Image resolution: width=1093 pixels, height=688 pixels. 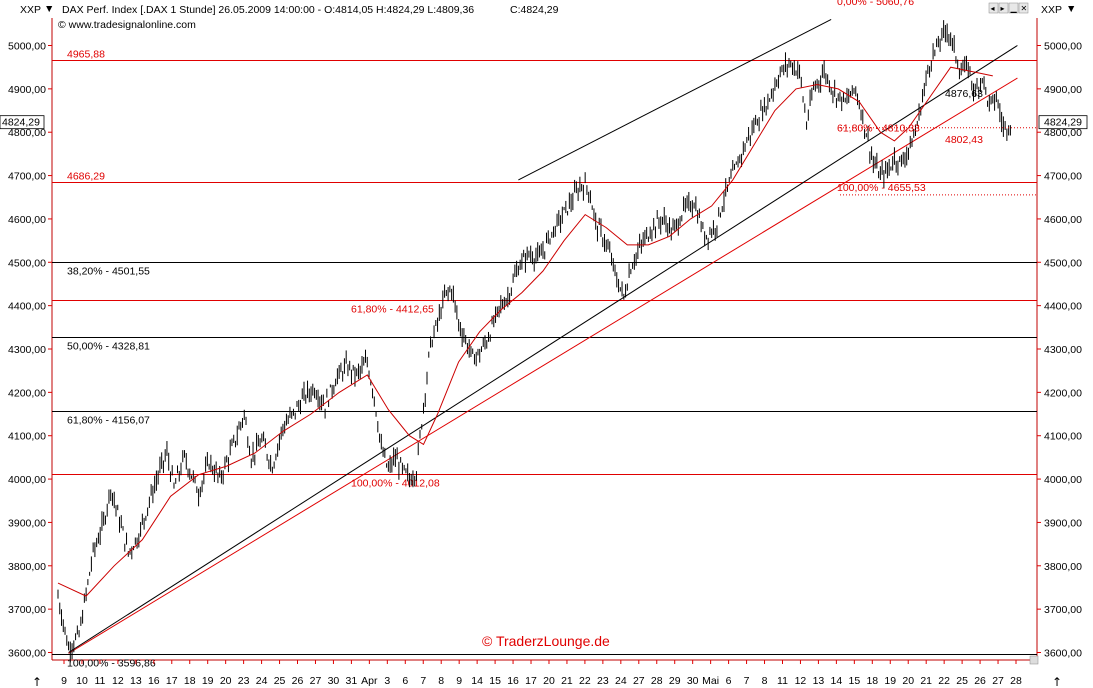 What do you see at coordinates (334, 681) in the screenshot?
I see `x-tick-label: 30` at bounding box center [334, 681].